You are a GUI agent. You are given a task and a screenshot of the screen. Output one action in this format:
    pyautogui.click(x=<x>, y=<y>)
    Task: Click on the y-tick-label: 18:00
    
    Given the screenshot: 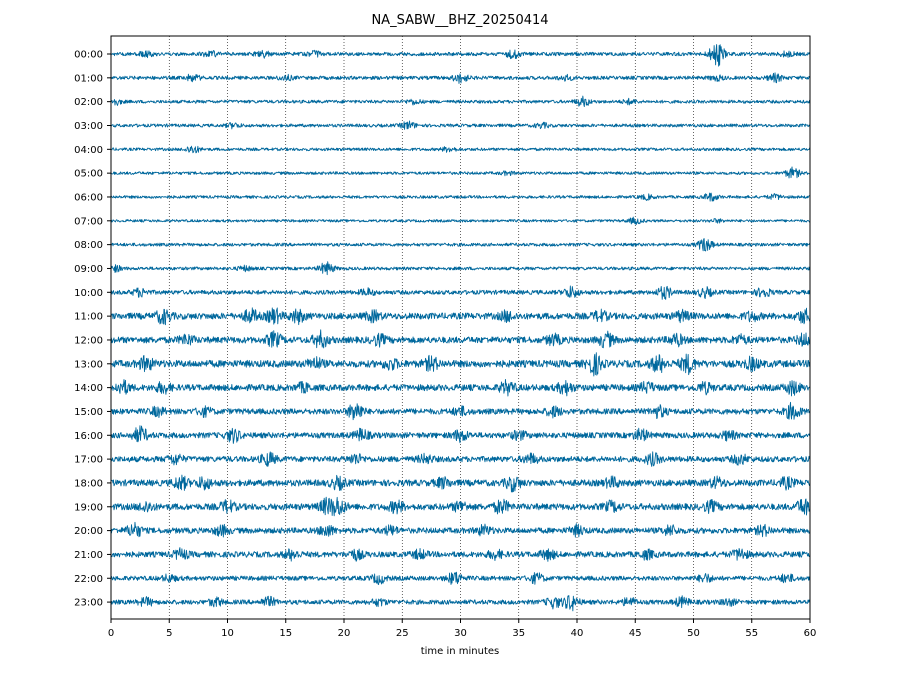 What is the action you would take?
    pyautogui.click(x=88, y=483)
    